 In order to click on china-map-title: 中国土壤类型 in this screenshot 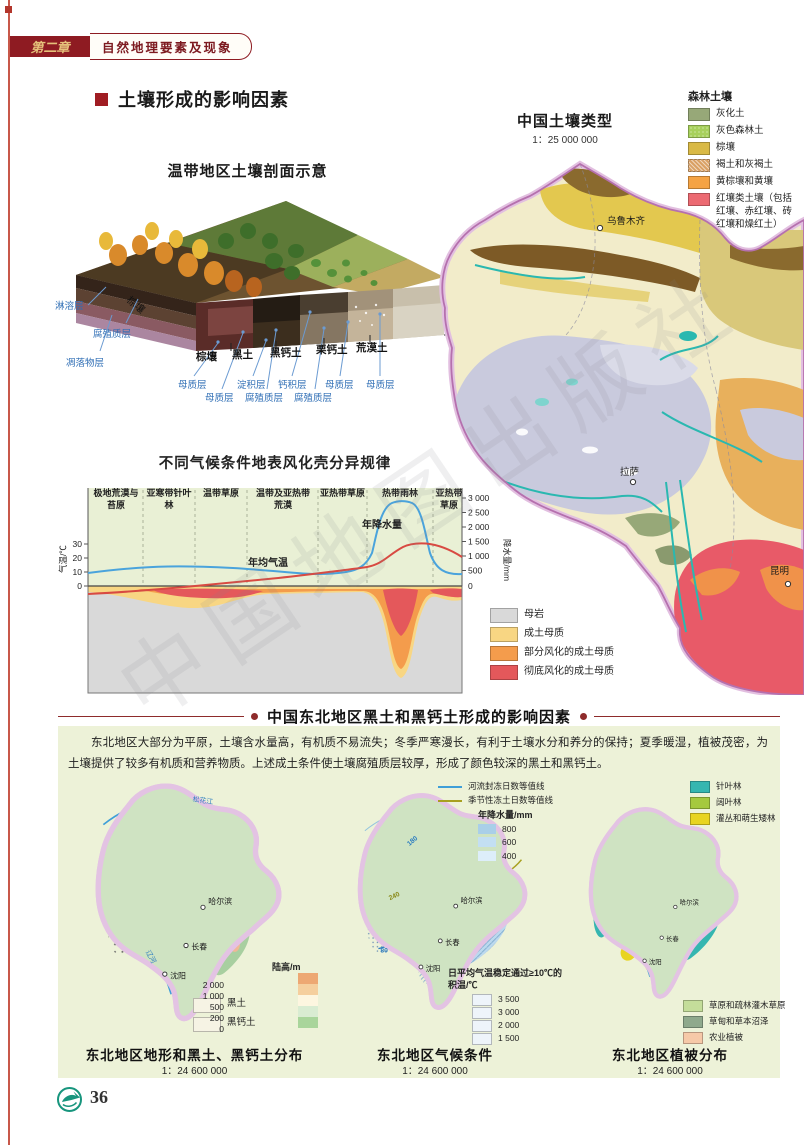, I will do `click(564, 121)`.